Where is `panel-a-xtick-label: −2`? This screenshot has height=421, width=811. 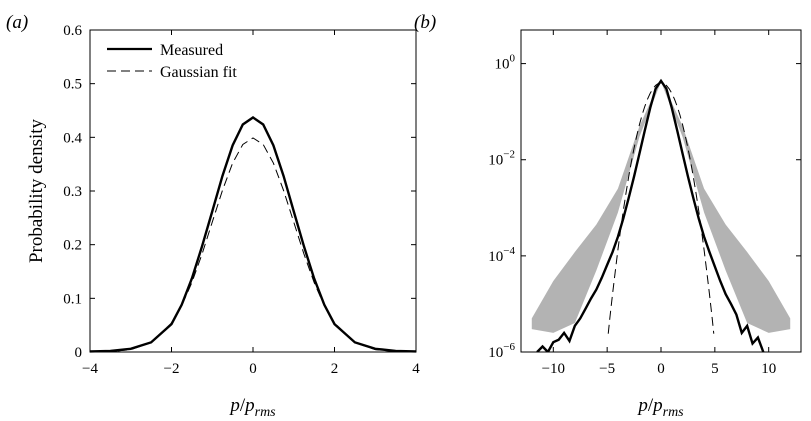
panel-a-xtick-label: −2 is located at coordinates (172, 369).